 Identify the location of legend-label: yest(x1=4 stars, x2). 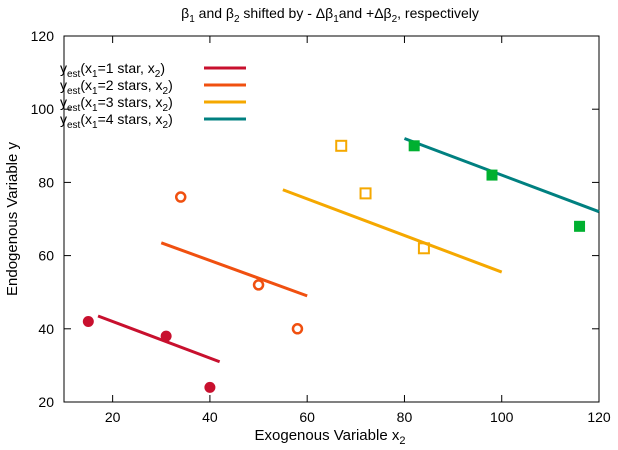
(116, 121).